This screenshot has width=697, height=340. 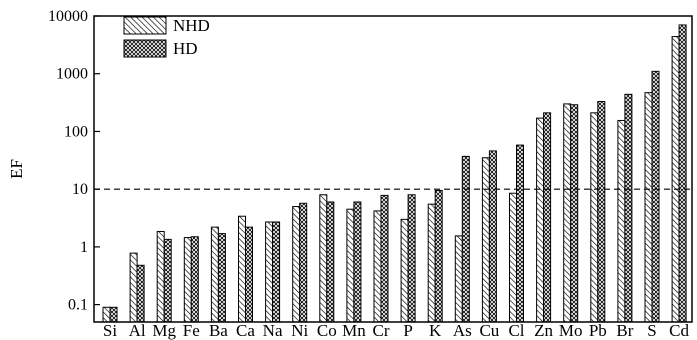 I want to click on x-tick-label: Si, so click(x=110, y=330).